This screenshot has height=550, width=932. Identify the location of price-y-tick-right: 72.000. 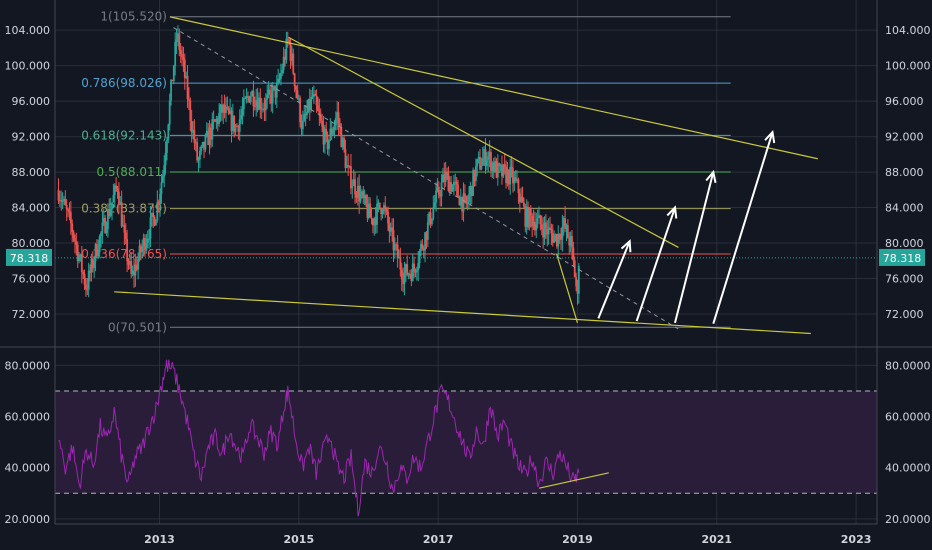
(904, 314).